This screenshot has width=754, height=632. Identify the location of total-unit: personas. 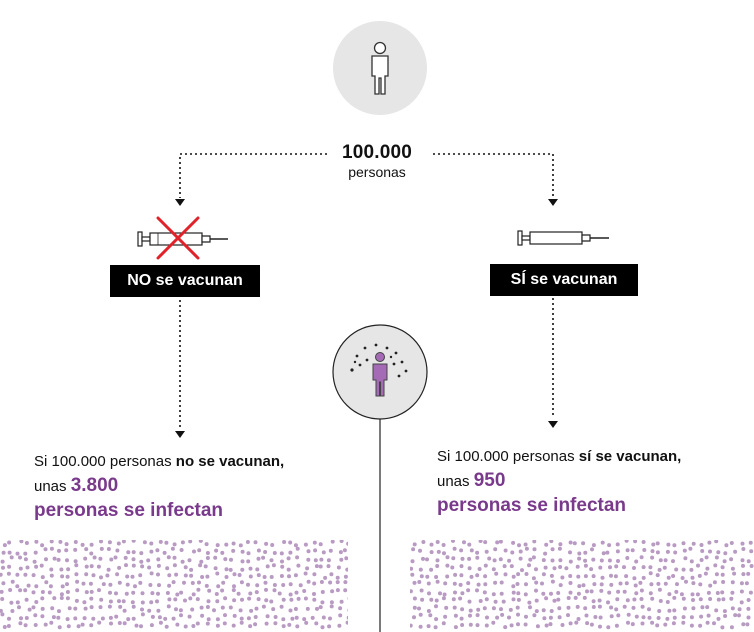
(377, 172).